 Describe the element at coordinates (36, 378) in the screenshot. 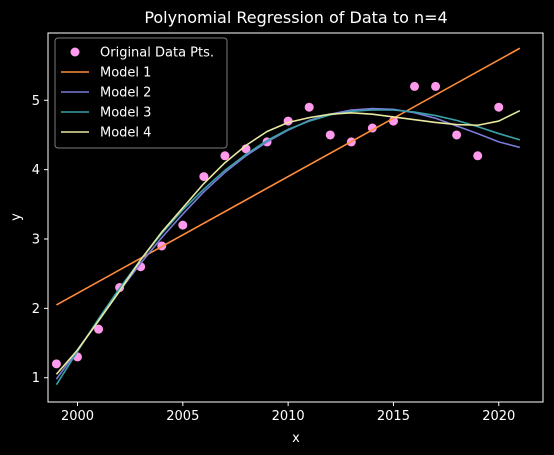

I see `y-tick-label: 1` at that location.